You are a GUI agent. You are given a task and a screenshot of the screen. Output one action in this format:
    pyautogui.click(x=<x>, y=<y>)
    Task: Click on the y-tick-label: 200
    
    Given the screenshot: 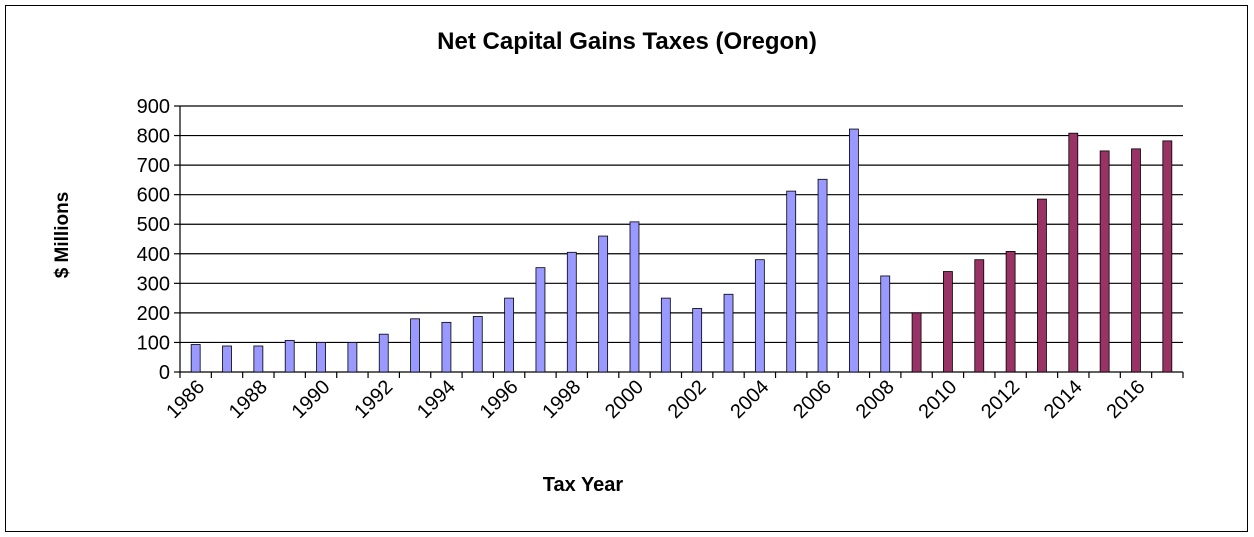 What is the action you would take?
    pyautogui.click(x=153, y=314)
    